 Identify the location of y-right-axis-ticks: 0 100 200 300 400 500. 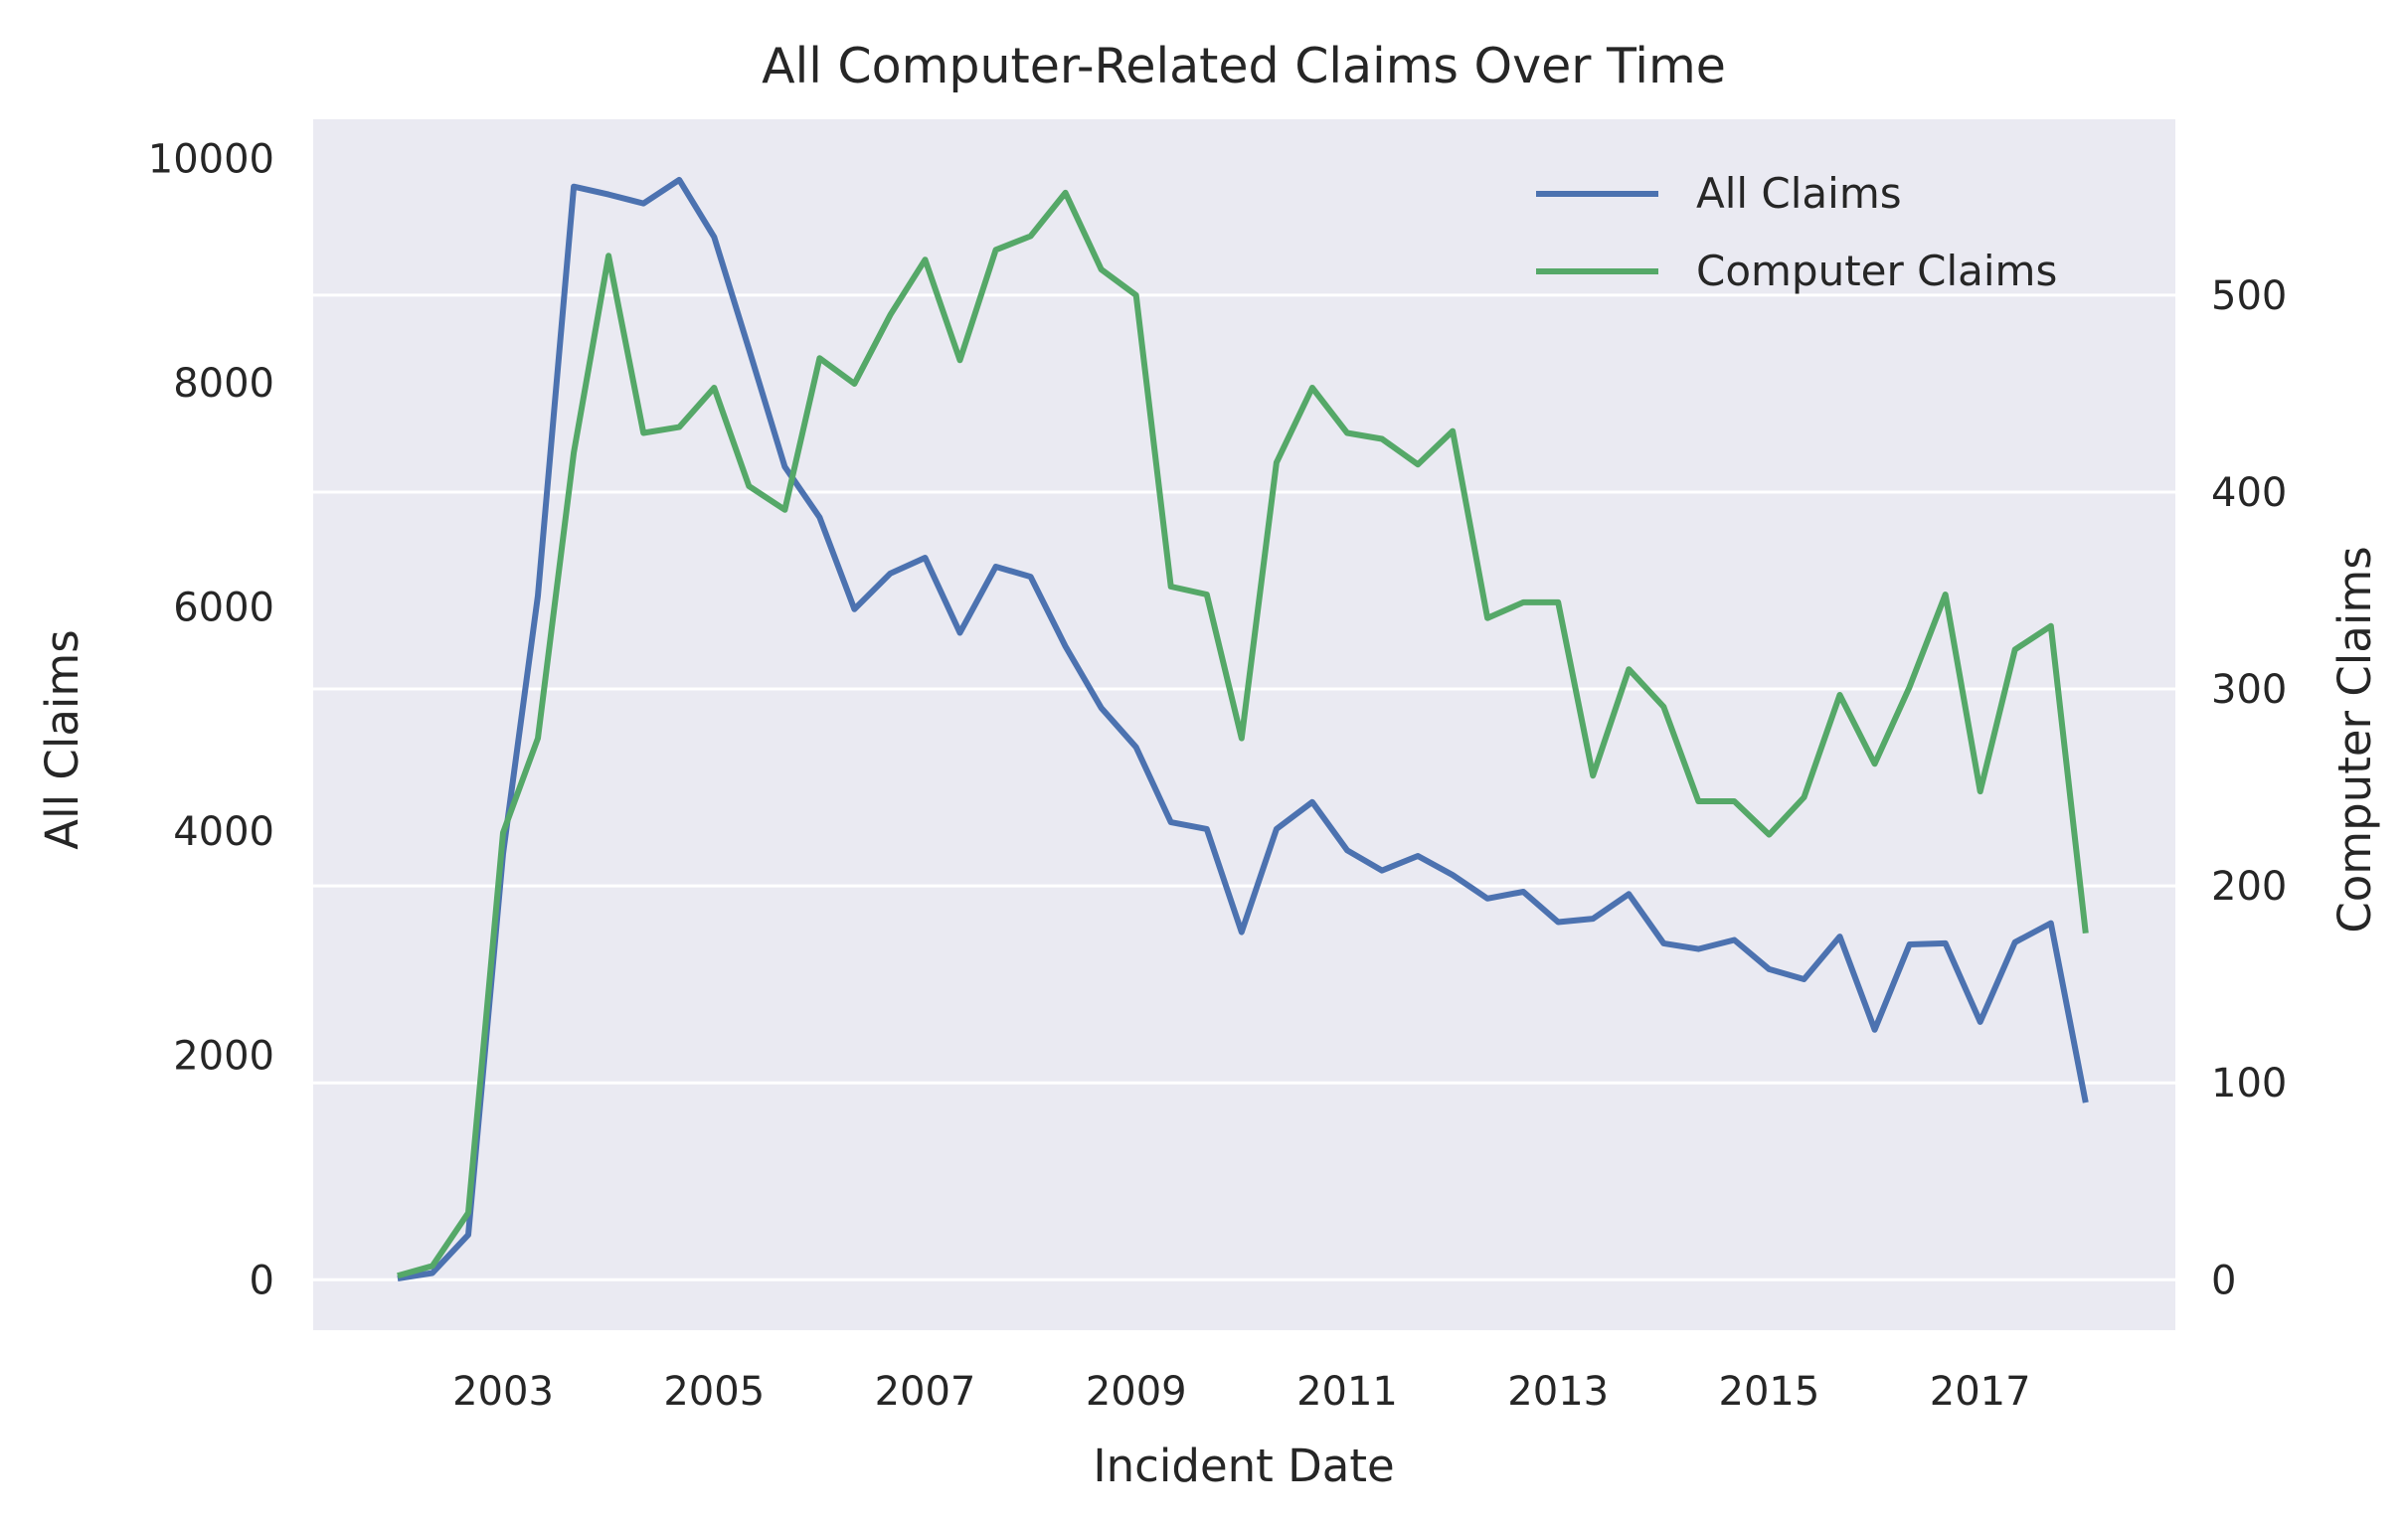
(2249, 788).